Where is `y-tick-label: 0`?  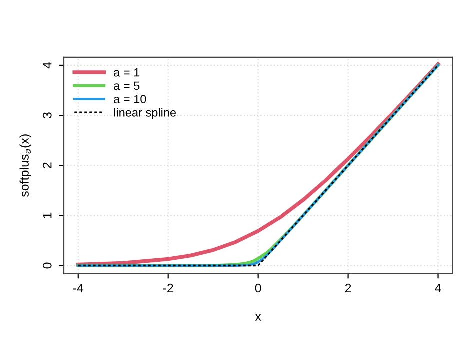
y-tick-label: 0 is located at coordinates (47, 265).